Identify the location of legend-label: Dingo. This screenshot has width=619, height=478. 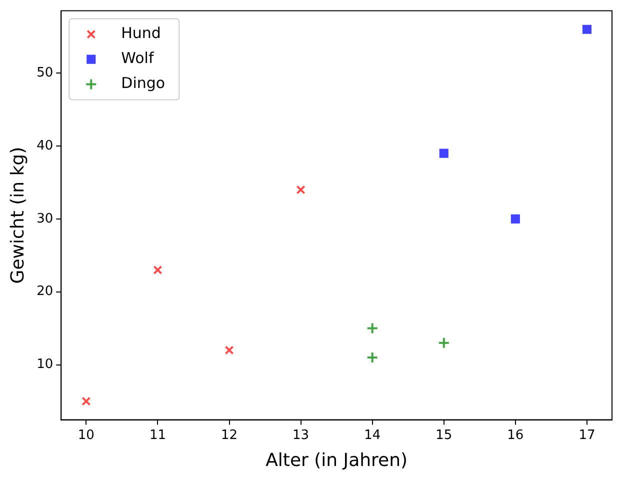
(143, 83).